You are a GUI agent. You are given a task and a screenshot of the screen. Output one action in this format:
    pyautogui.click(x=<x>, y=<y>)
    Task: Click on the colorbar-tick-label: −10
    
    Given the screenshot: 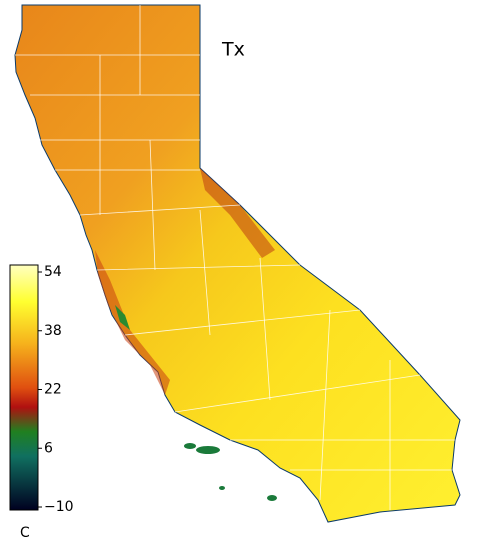 What is the action you would take?
    pyautogui.click(x=59, y=507)
    